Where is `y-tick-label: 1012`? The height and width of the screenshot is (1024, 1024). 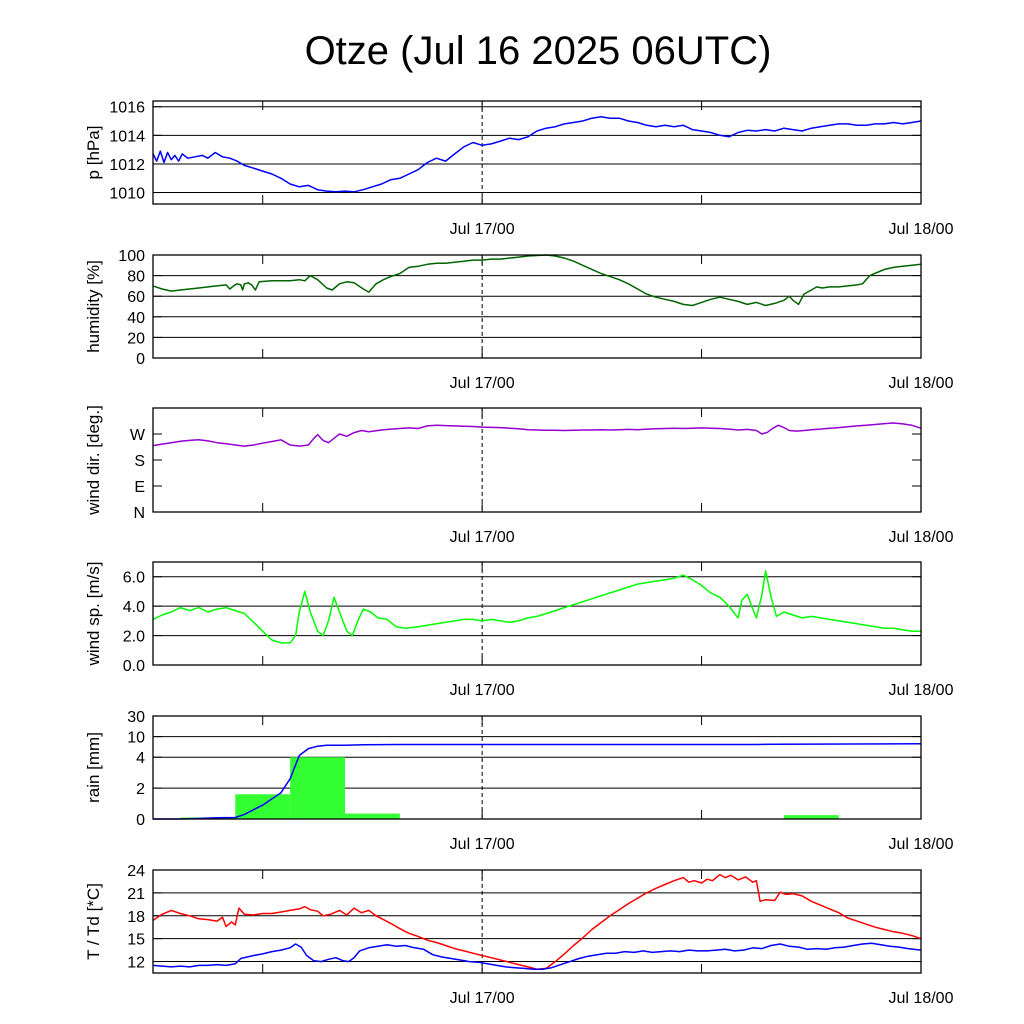
y-tick-label: 1012 is located at coordinates (127, 165).